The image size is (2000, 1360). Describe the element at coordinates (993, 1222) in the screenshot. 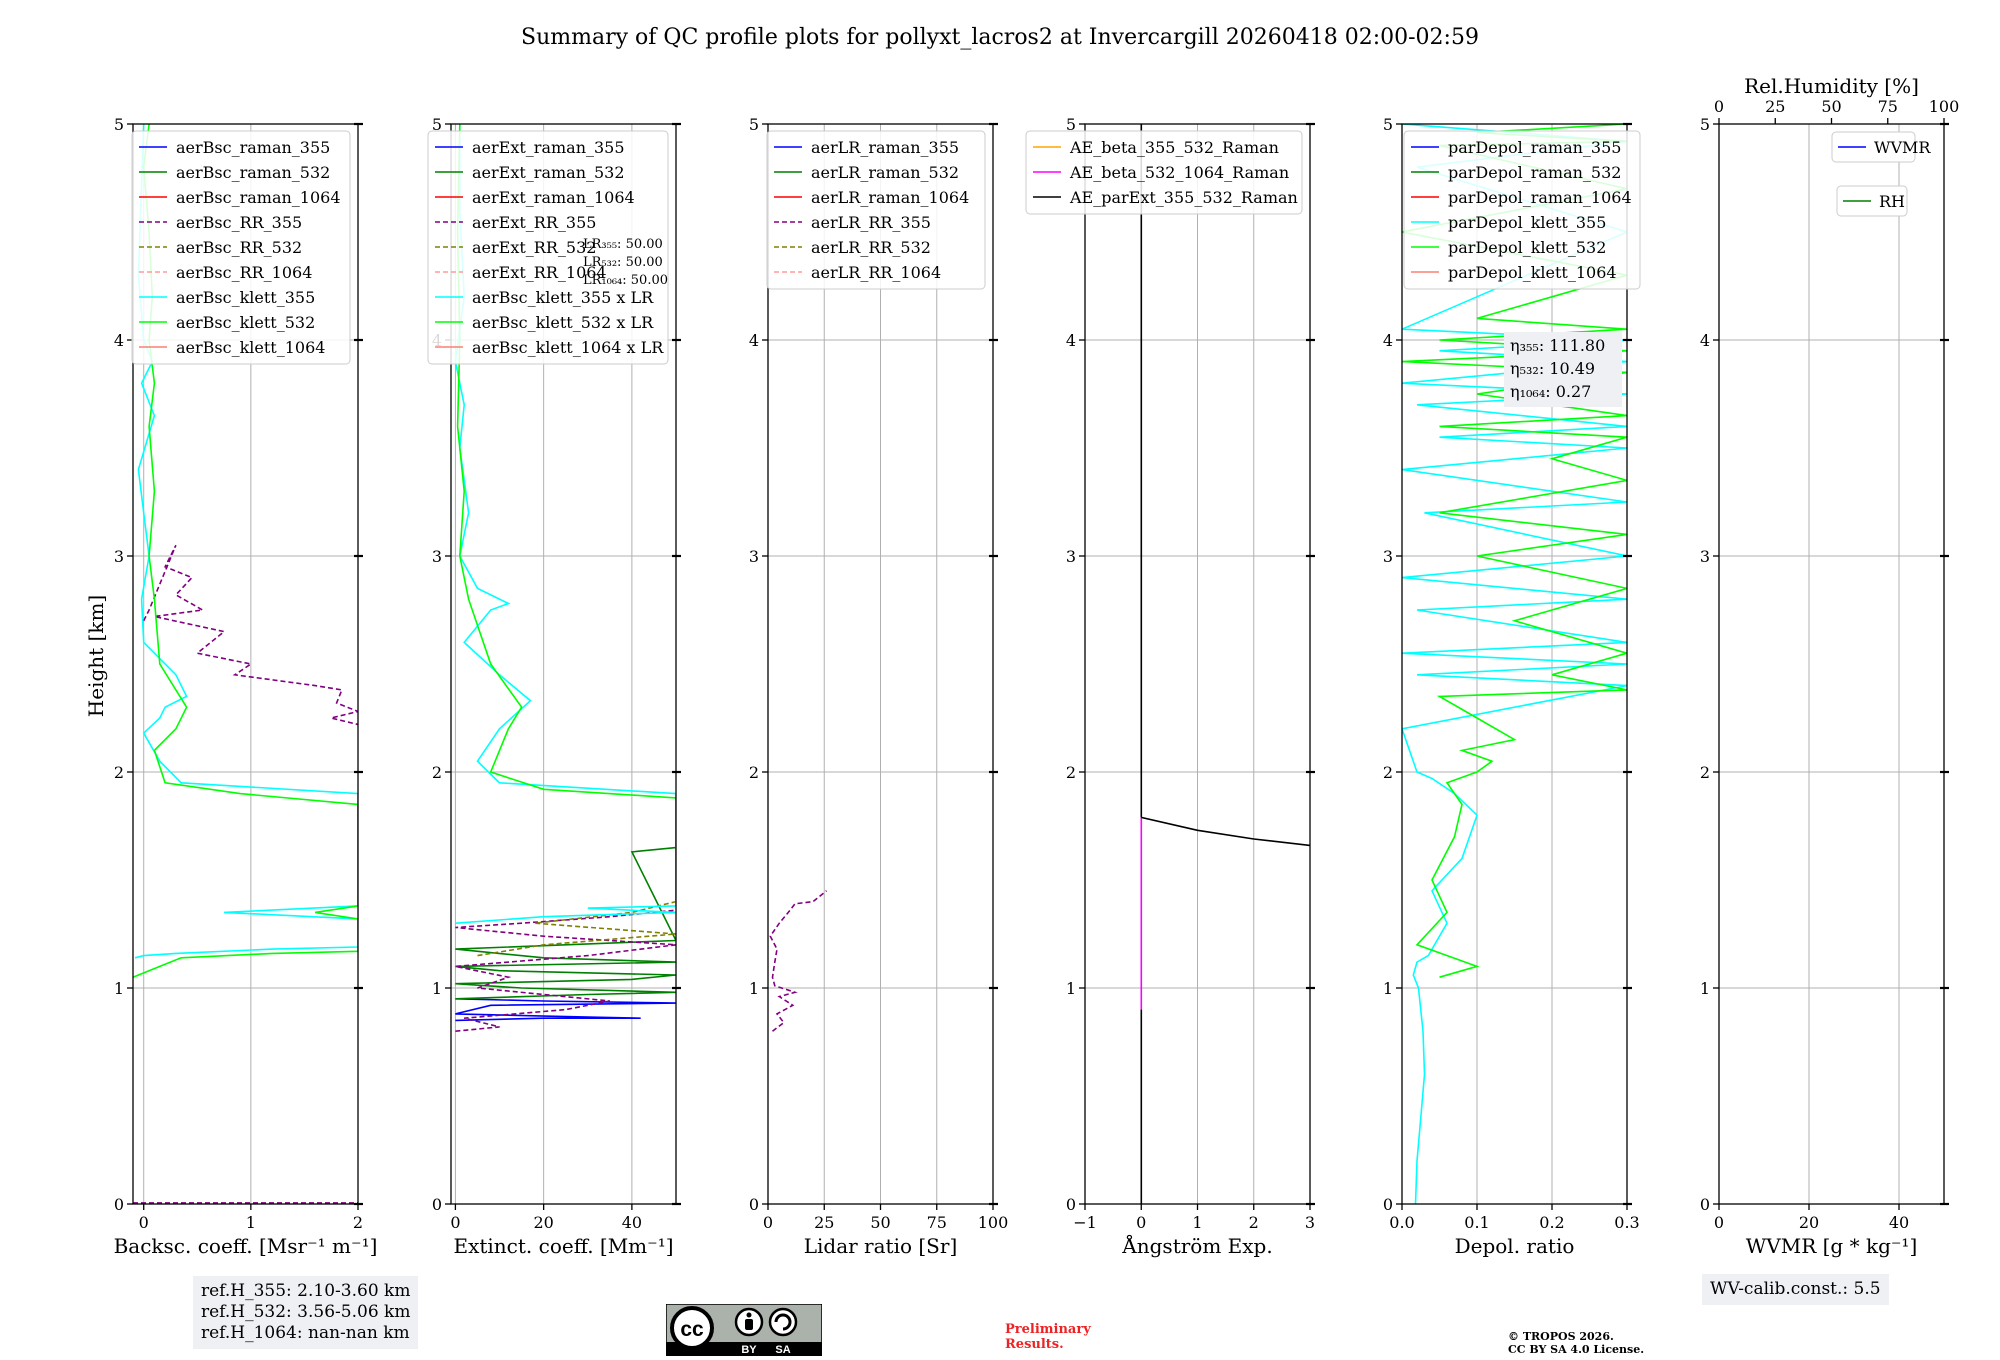

I see `x-tick-label: 100` at that location.